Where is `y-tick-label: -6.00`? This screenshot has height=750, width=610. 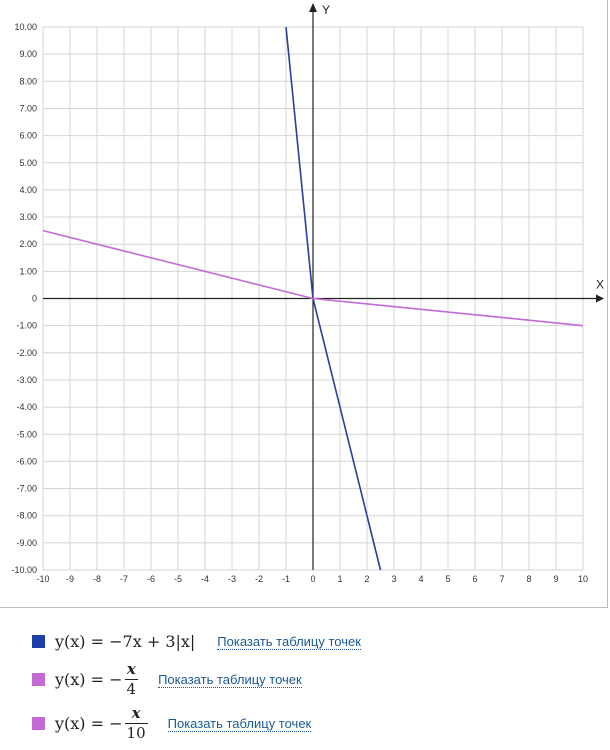
y-tick-label: -6.00 is located at coordinates (26, 461).